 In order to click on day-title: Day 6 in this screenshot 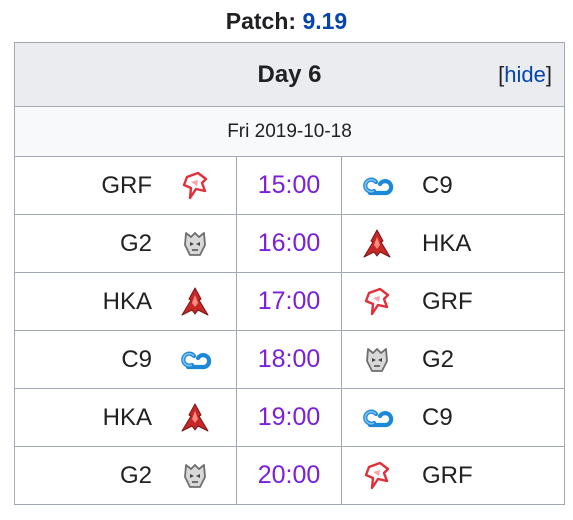, I will do `click(289, 74)`.